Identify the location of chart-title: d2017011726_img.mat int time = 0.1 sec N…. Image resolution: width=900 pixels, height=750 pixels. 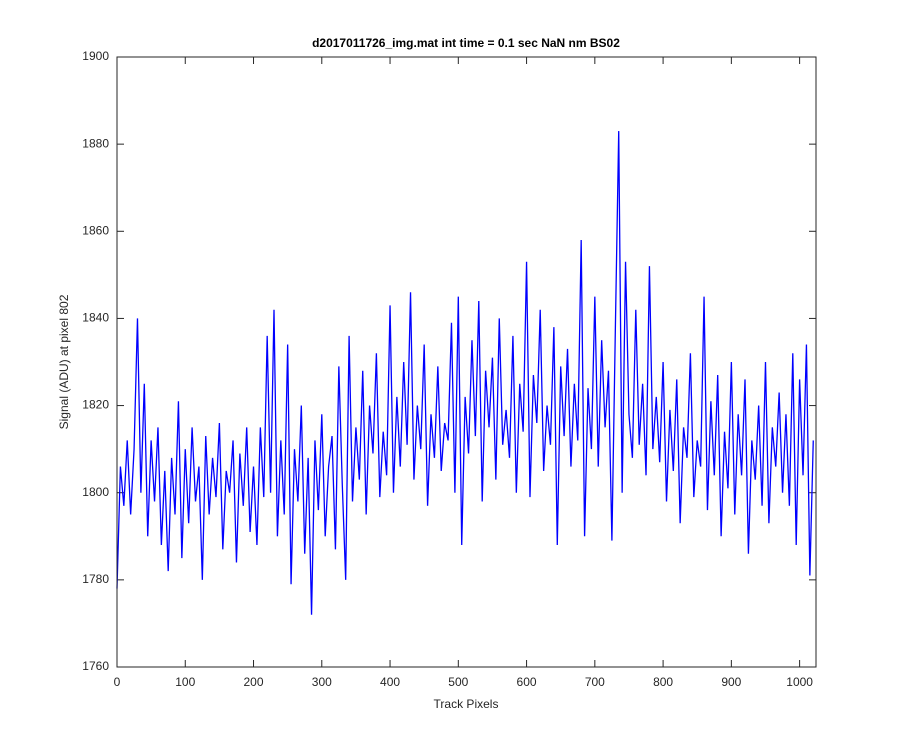
(466, 43).